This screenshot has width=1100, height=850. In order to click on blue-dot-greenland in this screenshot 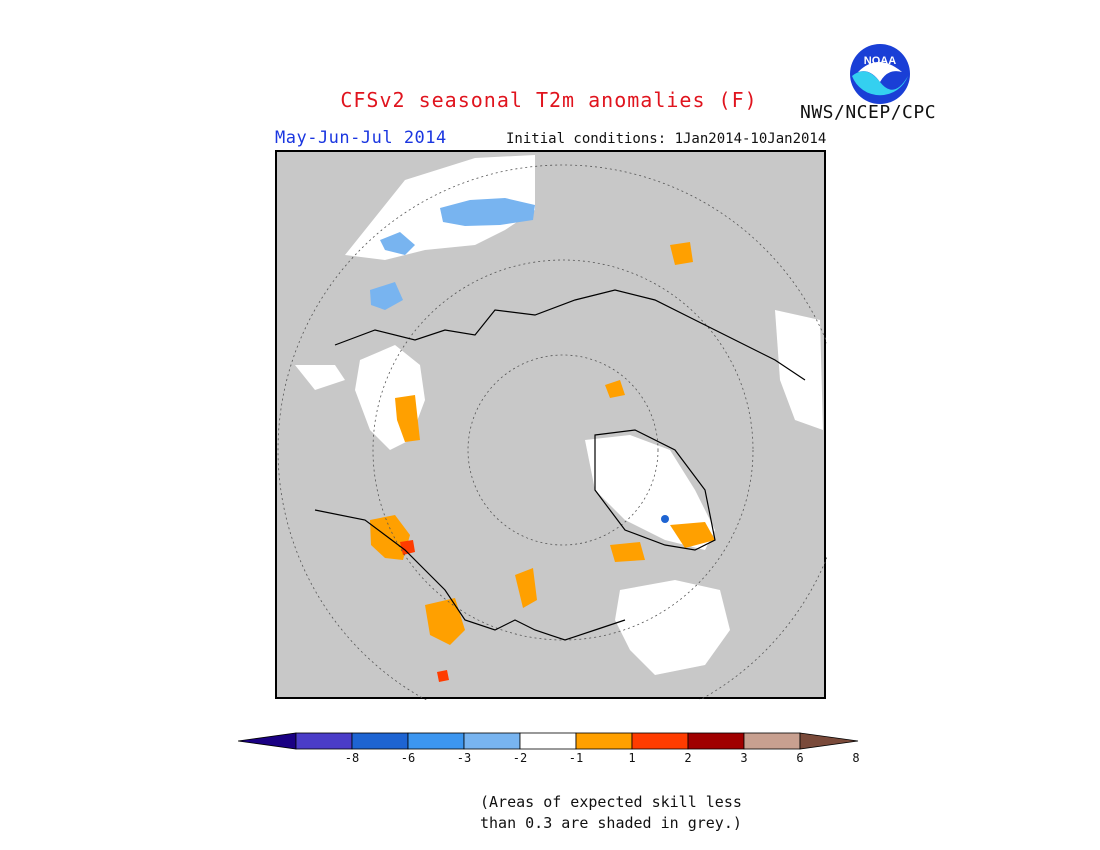, I will do `click(665, 519)`.